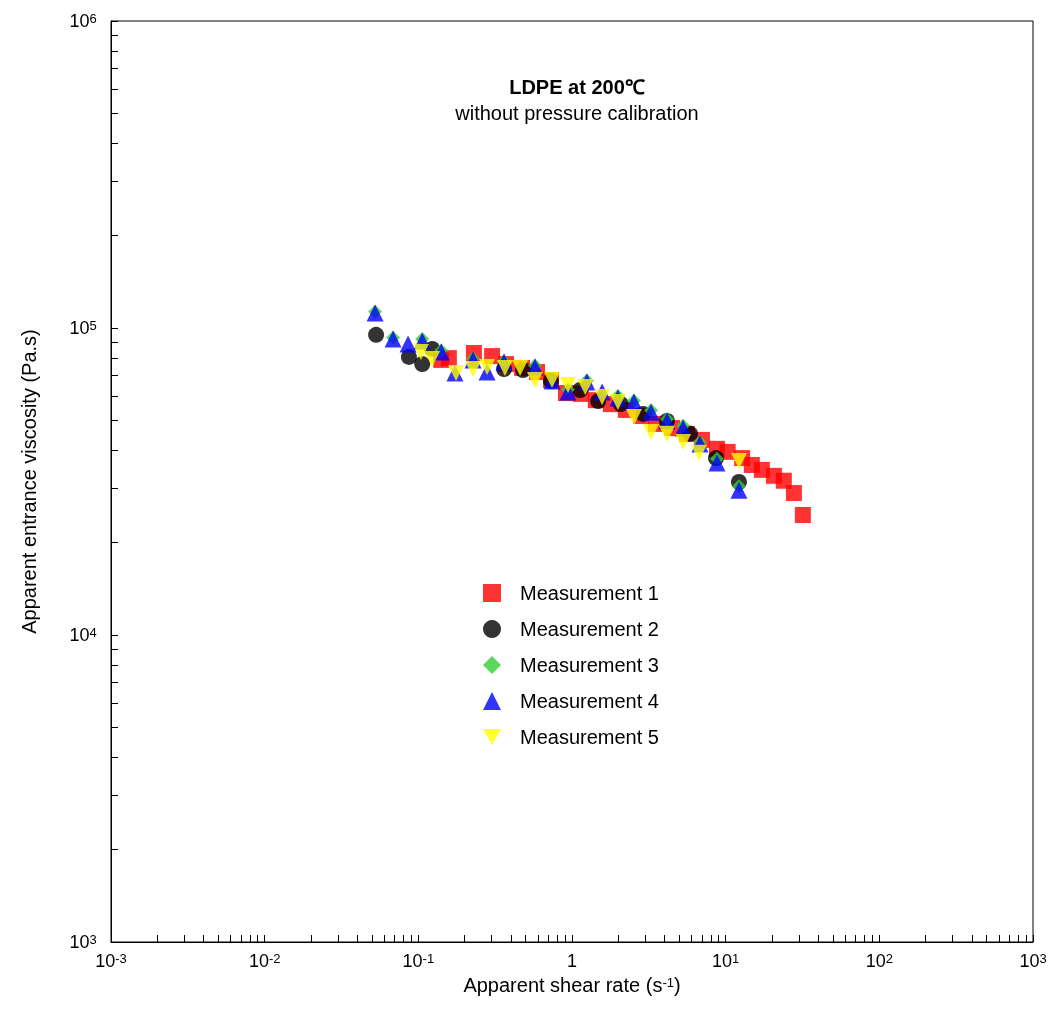 Image resolution: width=1061 pixels, height=1024 pixels. Describe the element at coordinates (589, 593) in the screenshot. I see `legend-label: Measurement 1` at that location.